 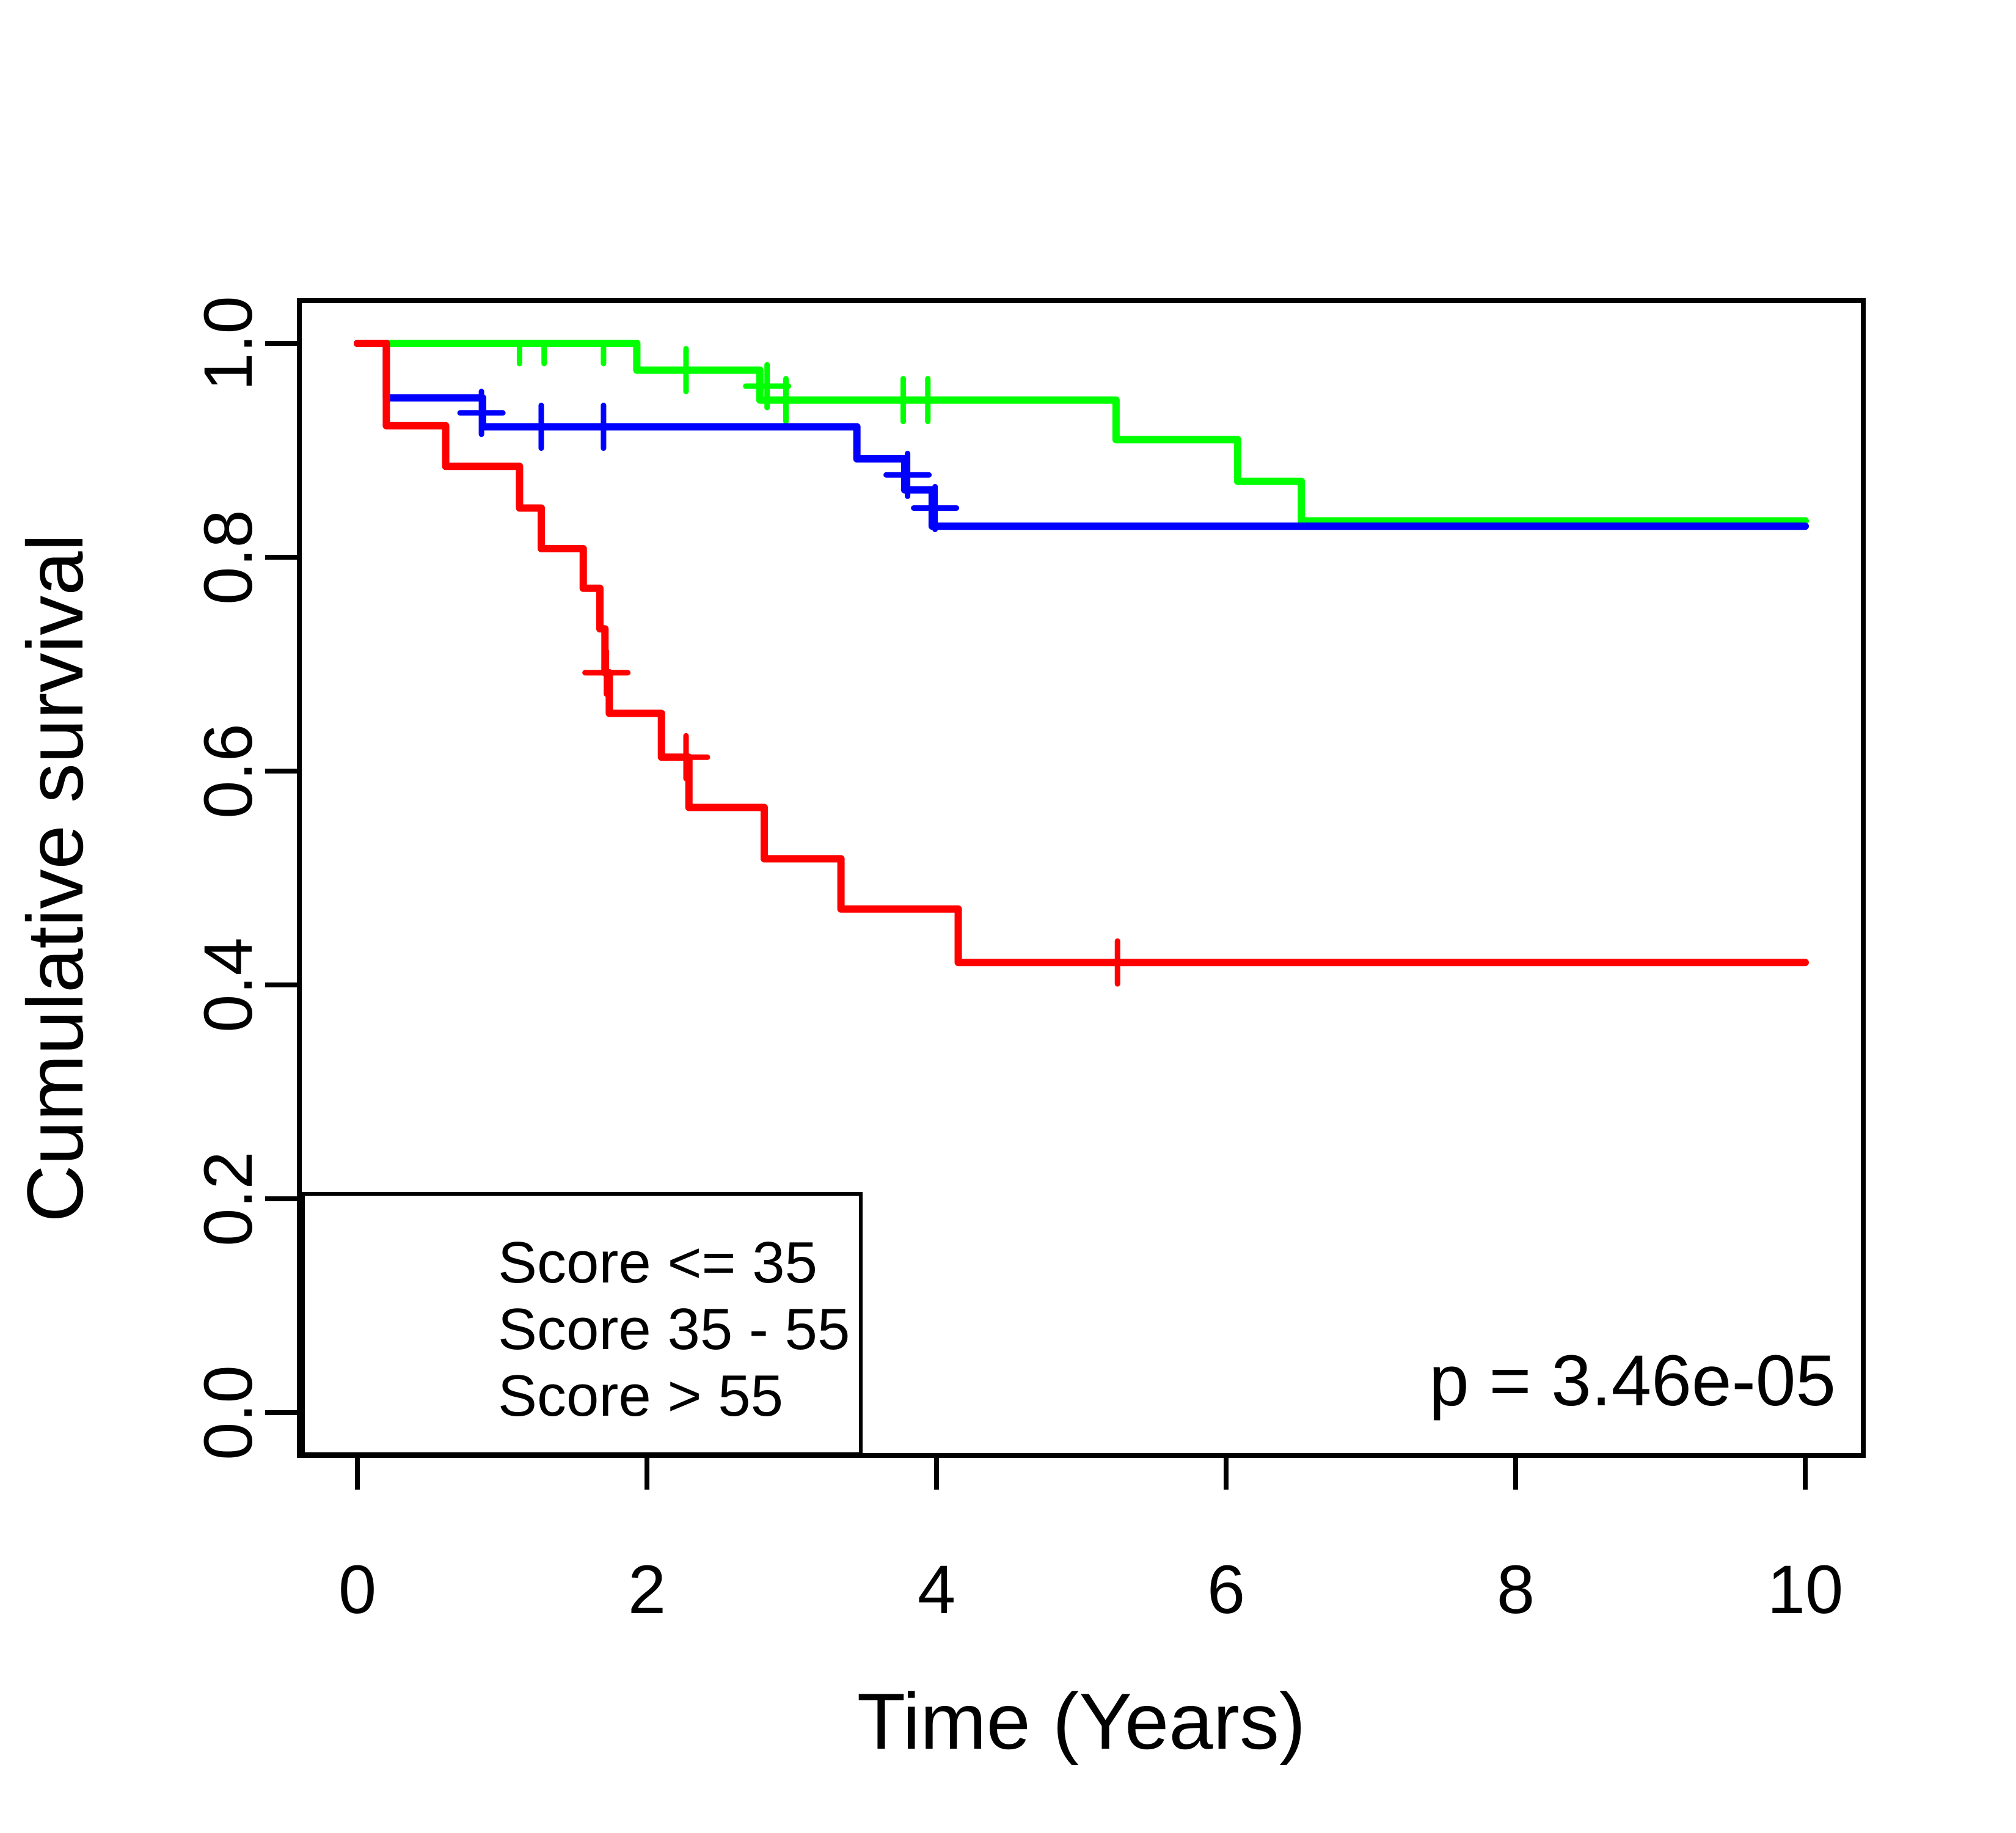 I want to click on y-axis-tick-labels: 0.0 0.2 0.4 0.6 0.8 1.0, so click(x=228, y=878).